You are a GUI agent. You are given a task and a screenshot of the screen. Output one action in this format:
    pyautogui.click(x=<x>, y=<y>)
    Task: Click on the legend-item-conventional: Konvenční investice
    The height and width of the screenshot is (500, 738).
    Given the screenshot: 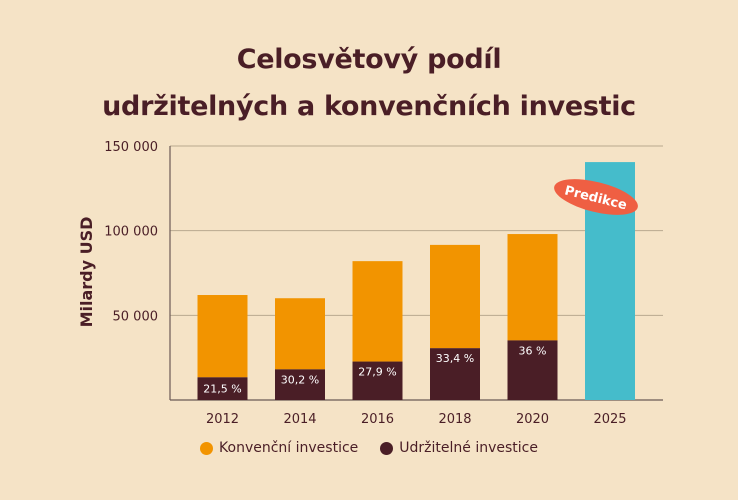 What is the action you would take?
    pyautogui.click(x=279, y=448)
    